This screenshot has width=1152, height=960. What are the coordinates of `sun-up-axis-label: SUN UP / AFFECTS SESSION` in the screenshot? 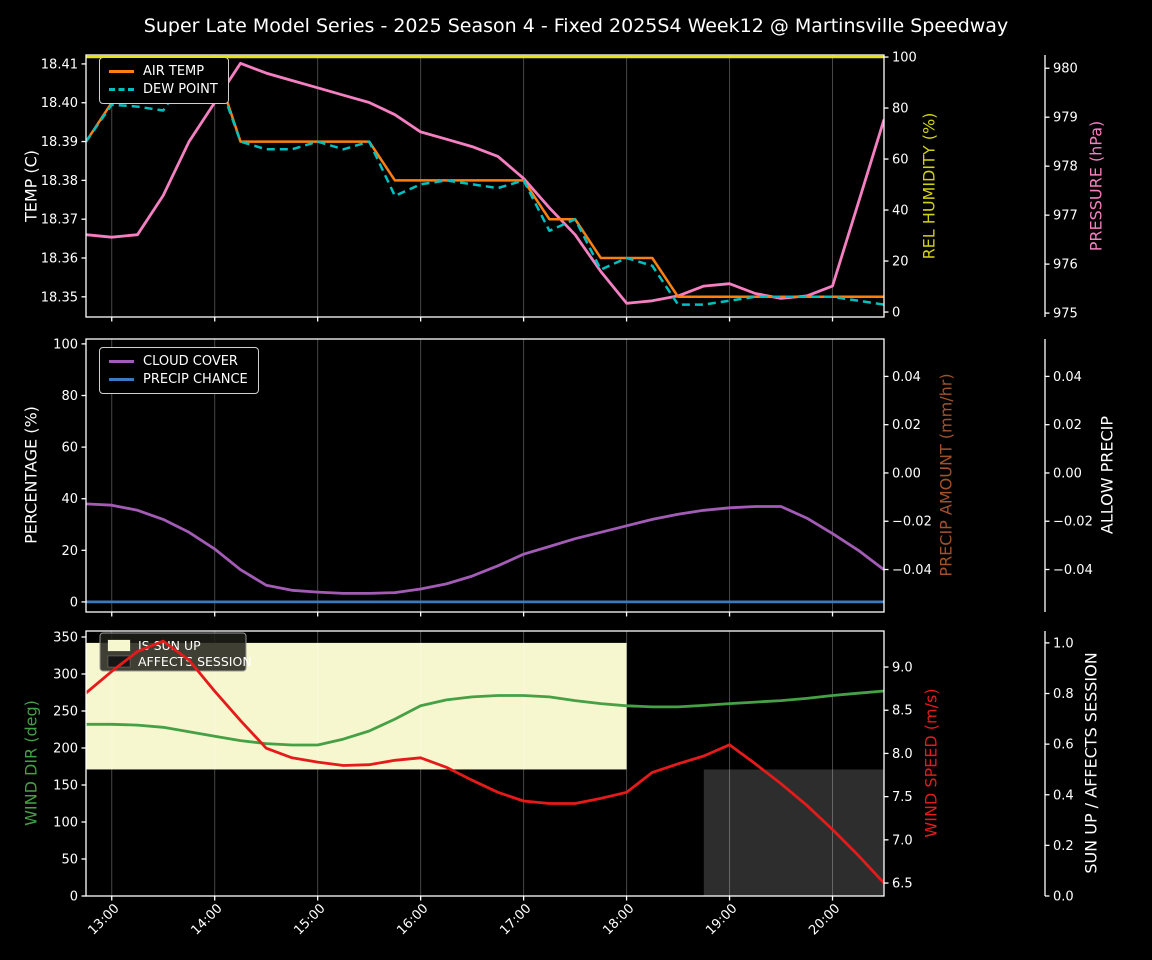 It's located at (1091, 763).